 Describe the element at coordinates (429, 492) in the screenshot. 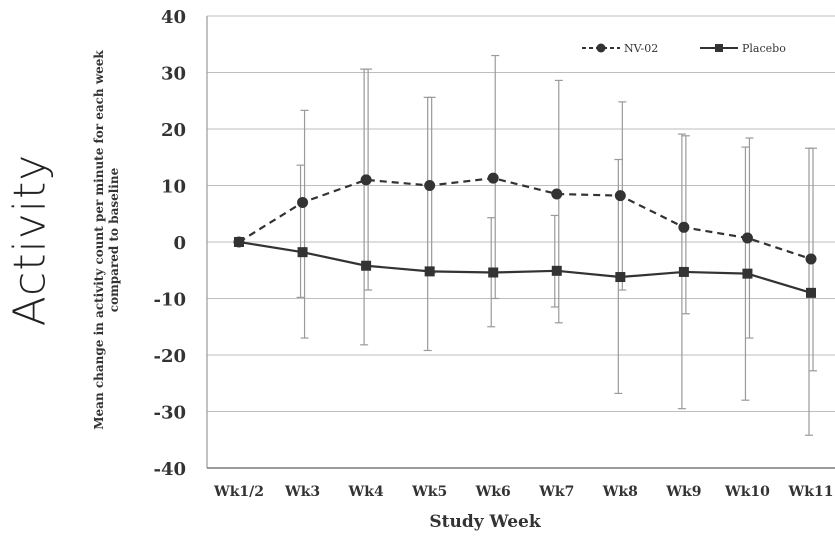

I see `x-tick-label: Wk5` at that location.